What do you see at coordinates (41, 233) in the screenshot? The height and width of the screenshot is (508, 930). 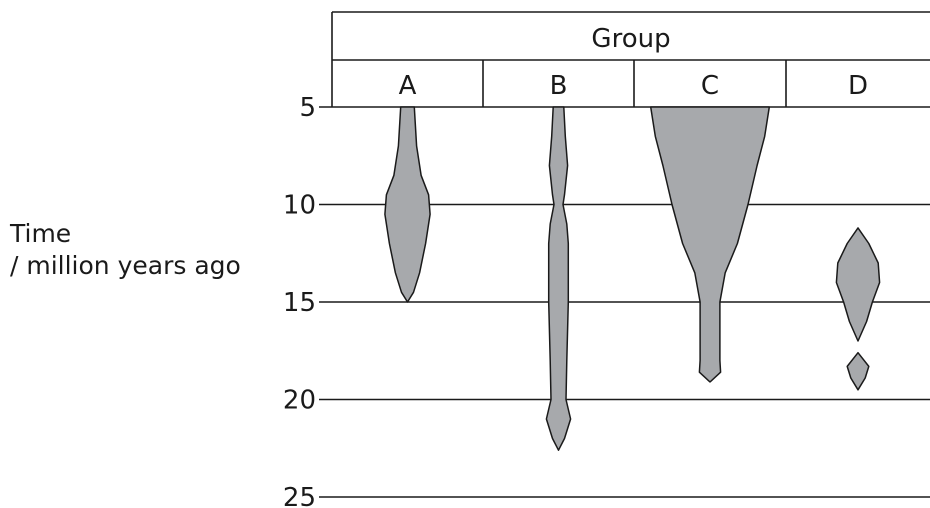 I see `y-axis-label-line-1: Time` at bounding box center [41, 233].